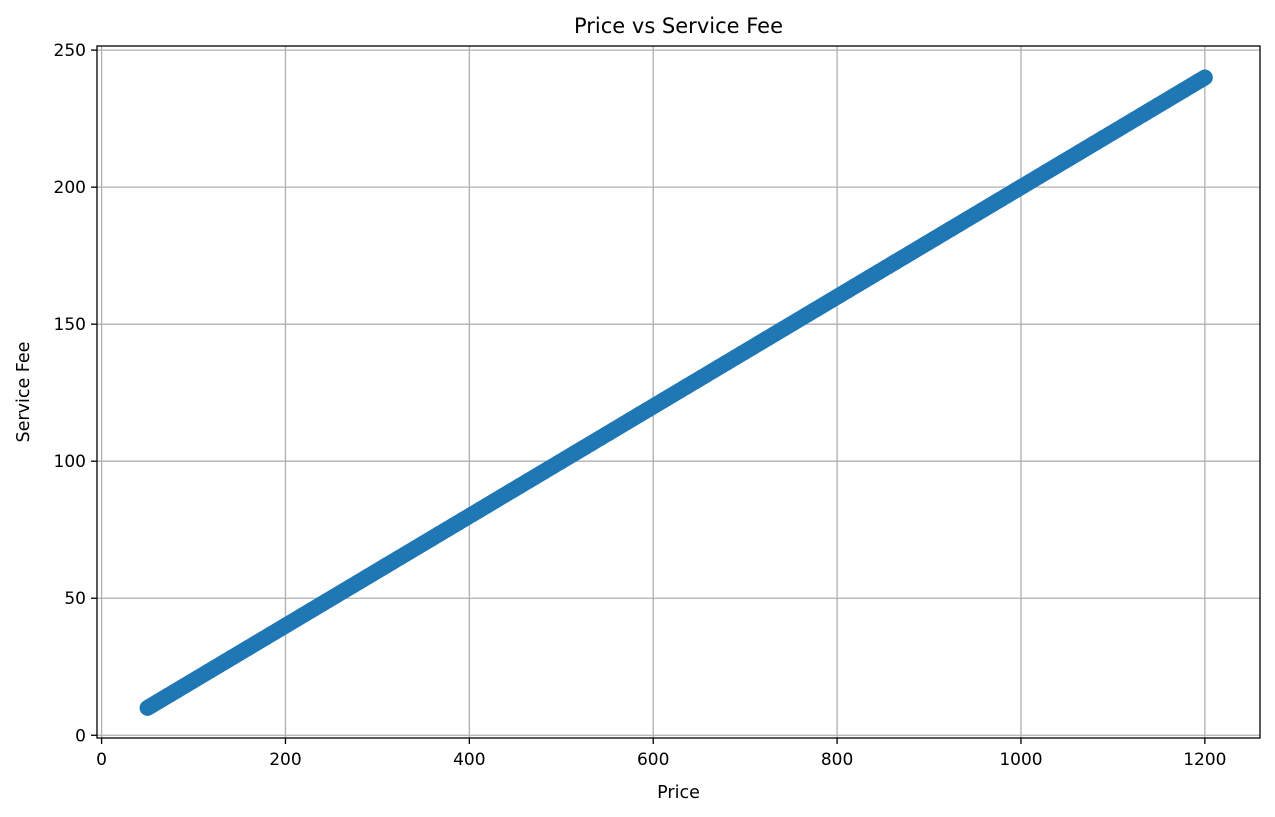 The width and height of the screenshot is (1275, 817). I want to click on y-tick-label: 250, so click(70, 51).